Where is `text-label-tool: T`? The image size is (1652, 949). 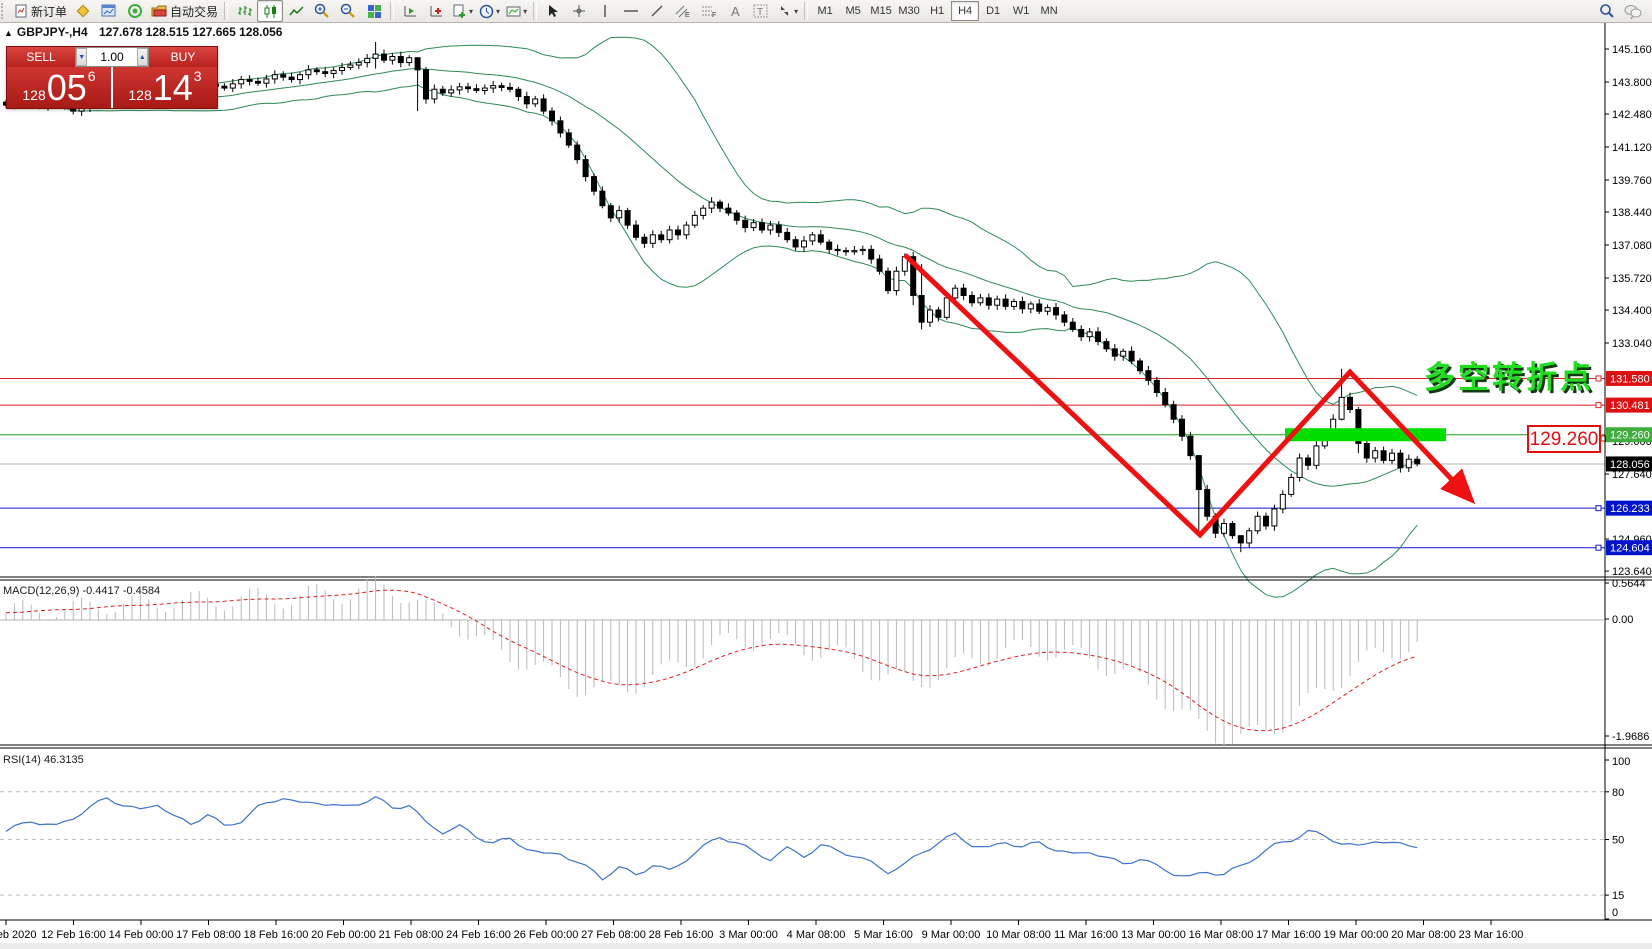 text-label-tool: T is located at coordinates (761, 11).